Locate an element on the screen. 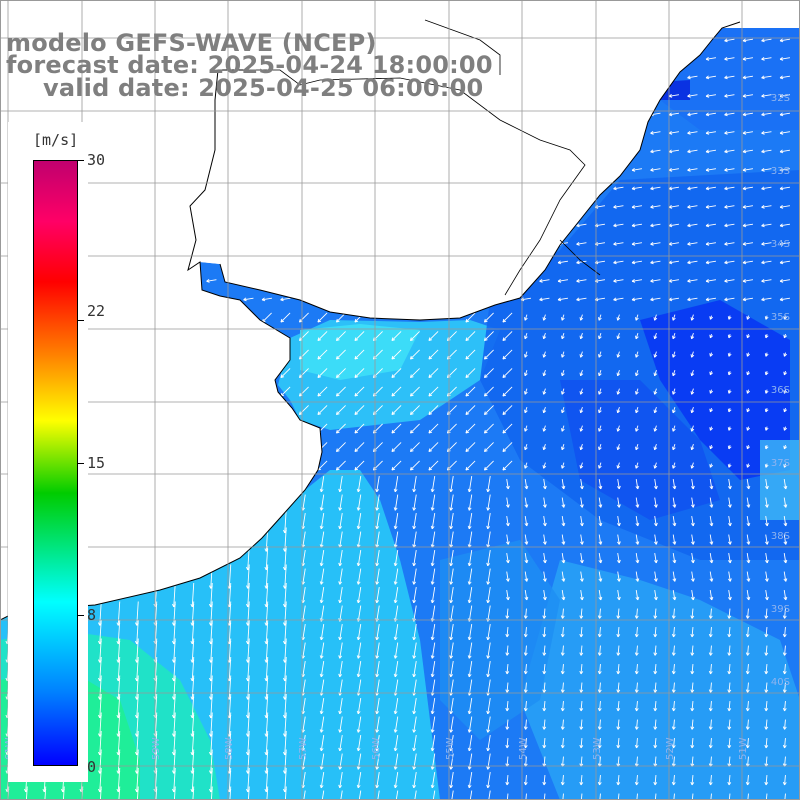 This screenshot has height=800, width=800. valid-date: valid date: 2025-04-25 06:00:00 is located at coordinates (263, 88).